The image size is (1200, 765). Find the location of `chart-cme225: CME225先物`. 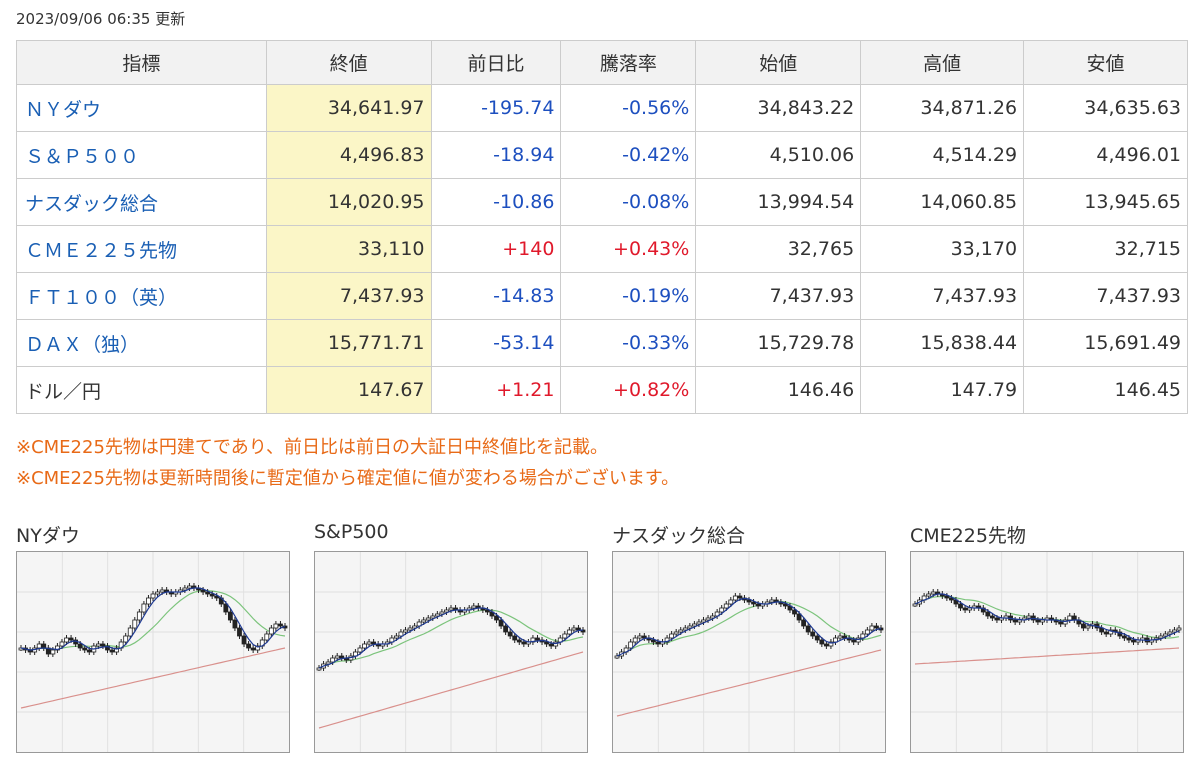

chart-cme225: CME225先物 is located at coordinates (1048, 637).